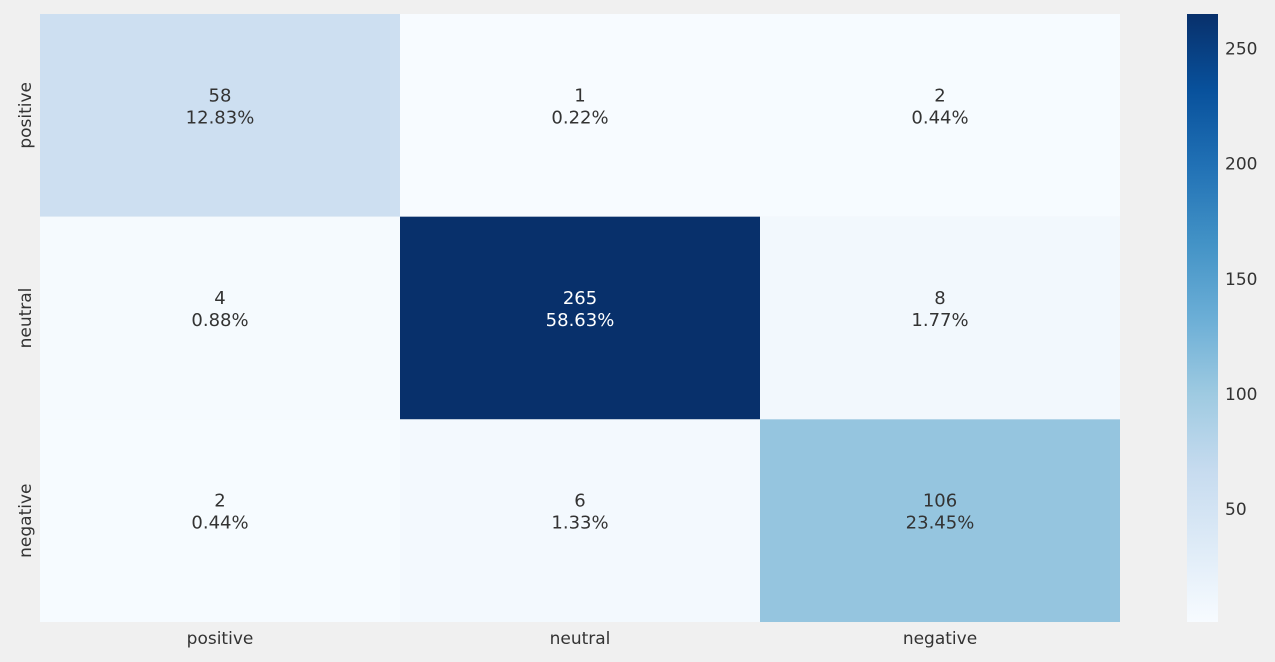 This screenshot has height=662, width=1275. I want to click on colorbar: 50 100 150 200 250, so click(1222, 318).